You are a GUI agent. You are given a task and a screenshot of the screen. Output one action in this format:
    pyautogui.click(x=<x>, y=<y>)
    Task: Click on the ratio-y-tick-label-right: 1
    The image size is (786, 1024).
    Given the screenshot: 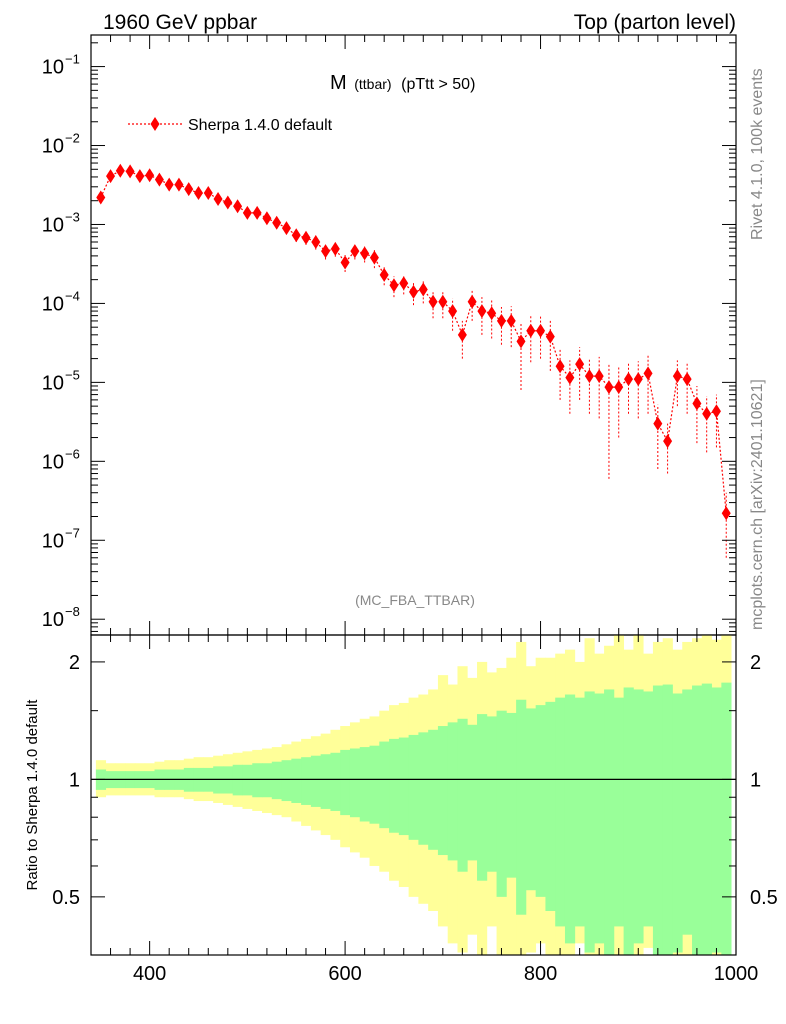 What is the action you would take?
    pyautogui.click(x=755, y=780)
    